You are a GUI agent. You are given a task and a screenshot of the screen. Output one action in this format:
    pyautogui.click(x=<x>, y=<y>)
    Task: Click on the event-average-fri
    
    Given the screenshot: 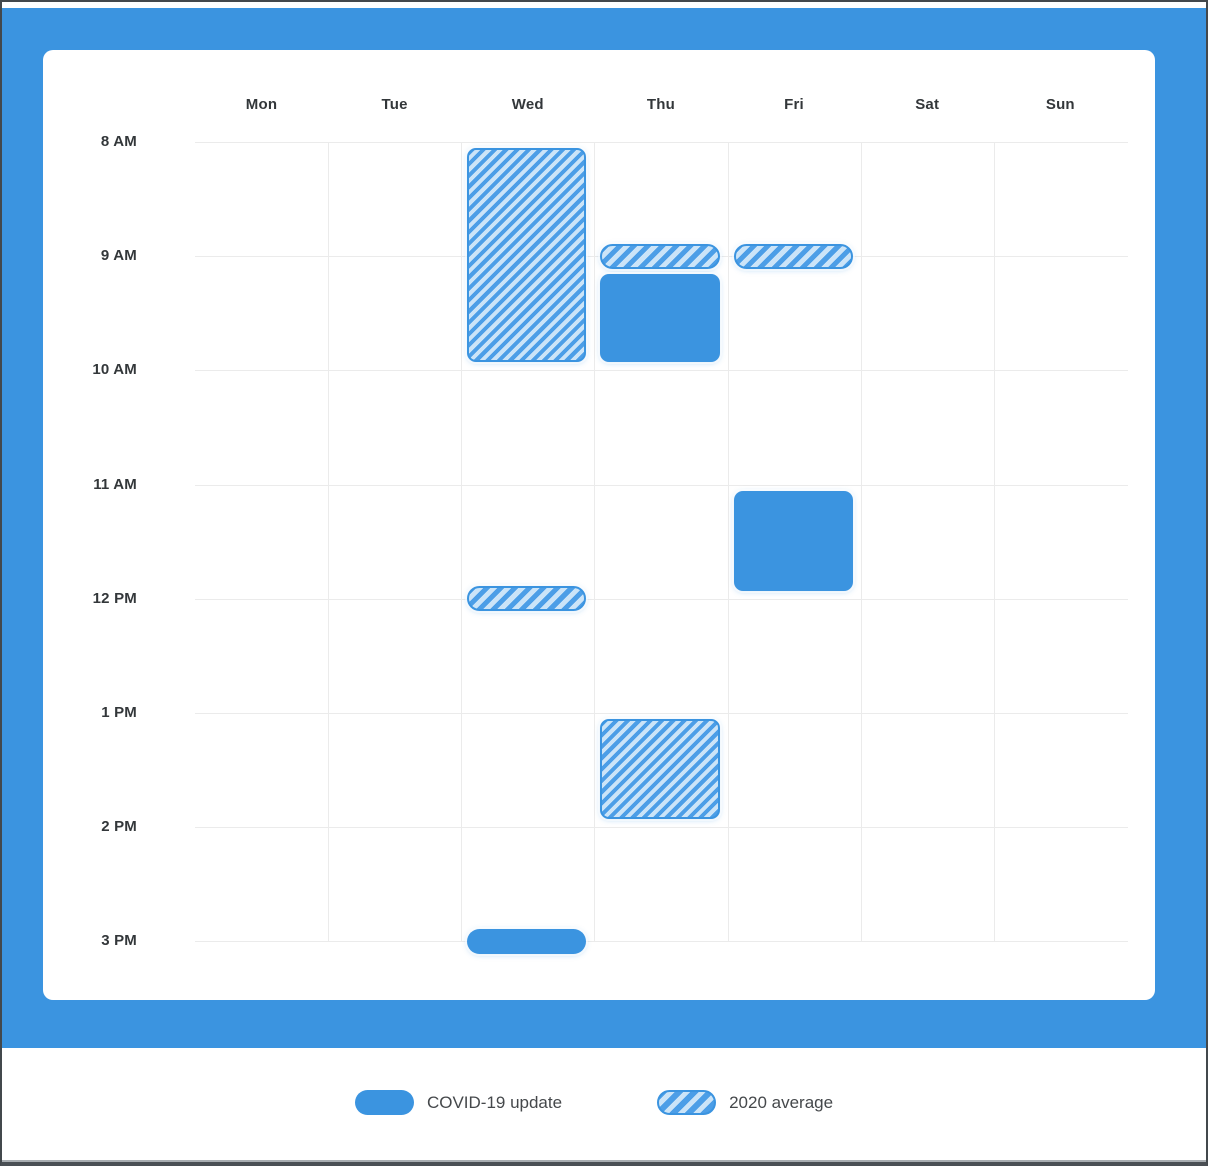 What is the action you would take?
    pyautogui.click(x=793, y=256)
    